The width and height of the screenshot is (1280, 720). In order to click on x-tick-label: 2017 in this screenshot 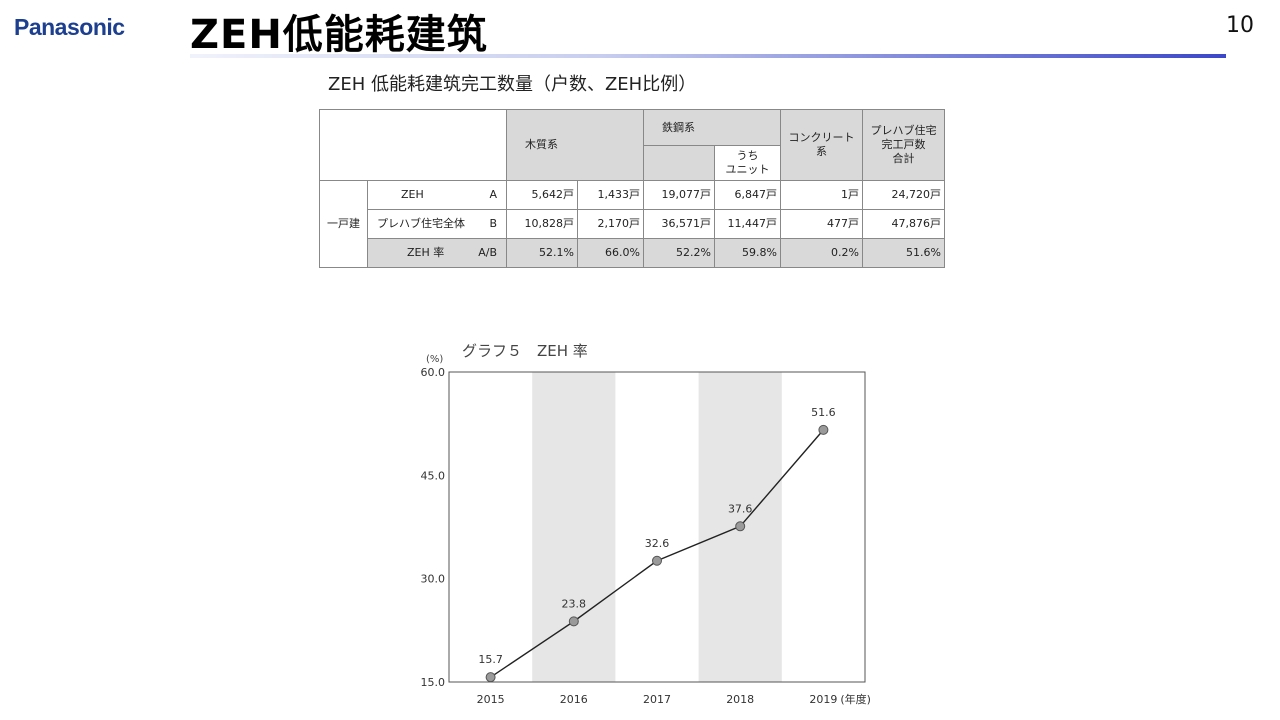, I will do `click(657, 699)`.